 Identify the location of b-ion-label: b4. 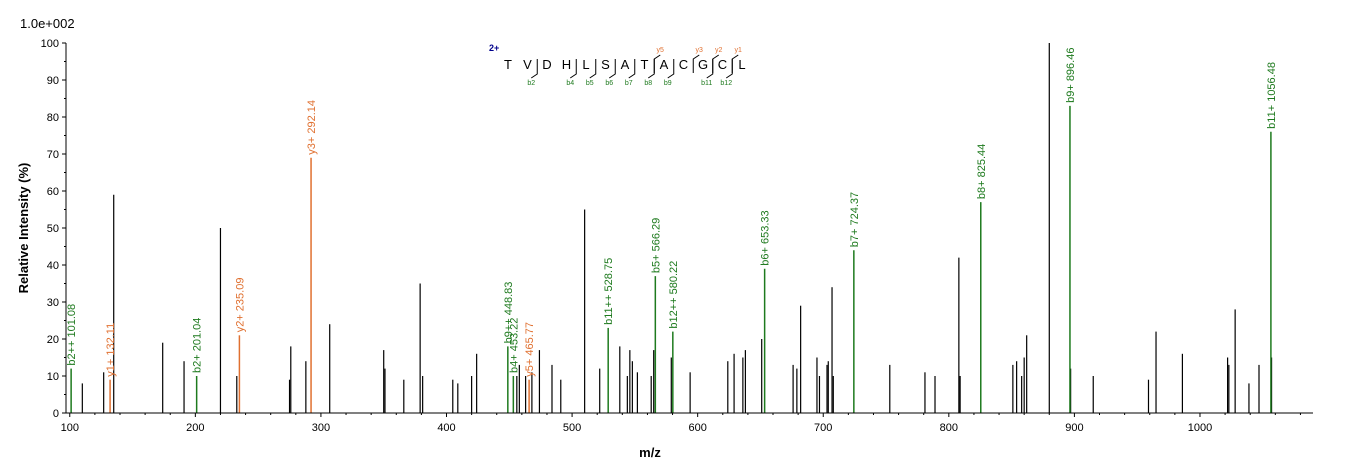
(570, 83).